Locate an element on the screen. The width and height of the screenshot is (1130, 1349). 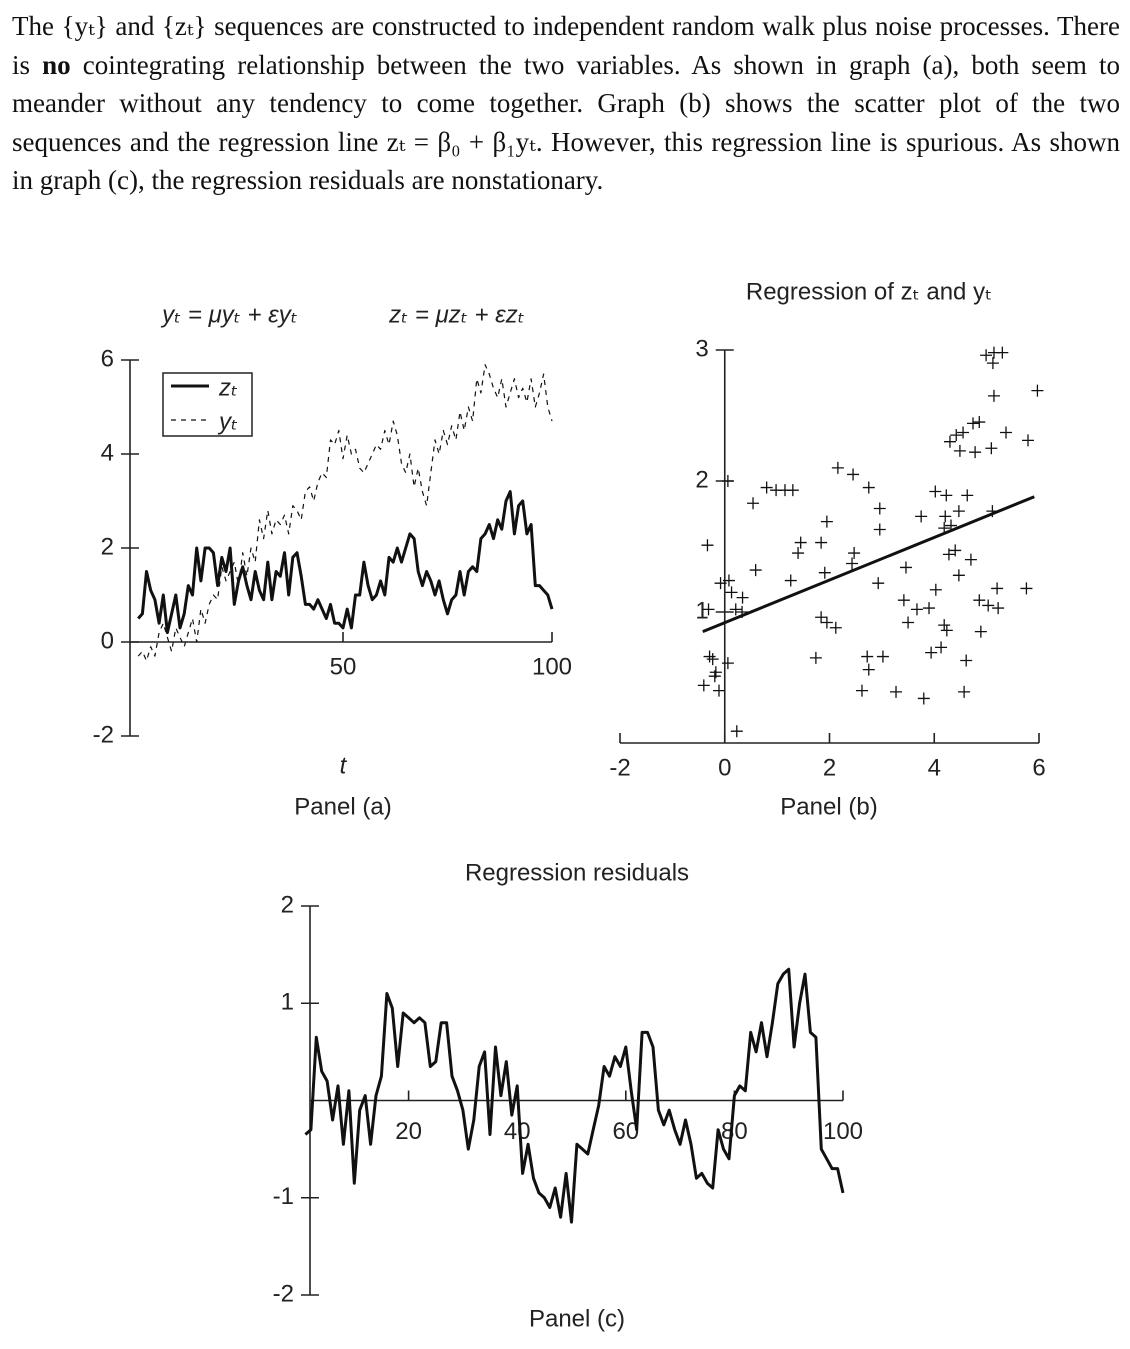
x-axis-label: t is located at coordinates (344, 765).